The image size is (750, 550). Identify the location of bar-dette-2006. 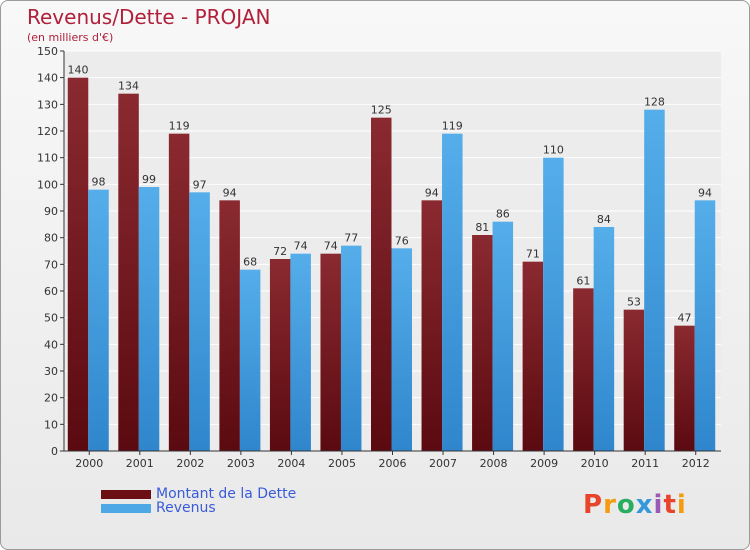
(381, 284).